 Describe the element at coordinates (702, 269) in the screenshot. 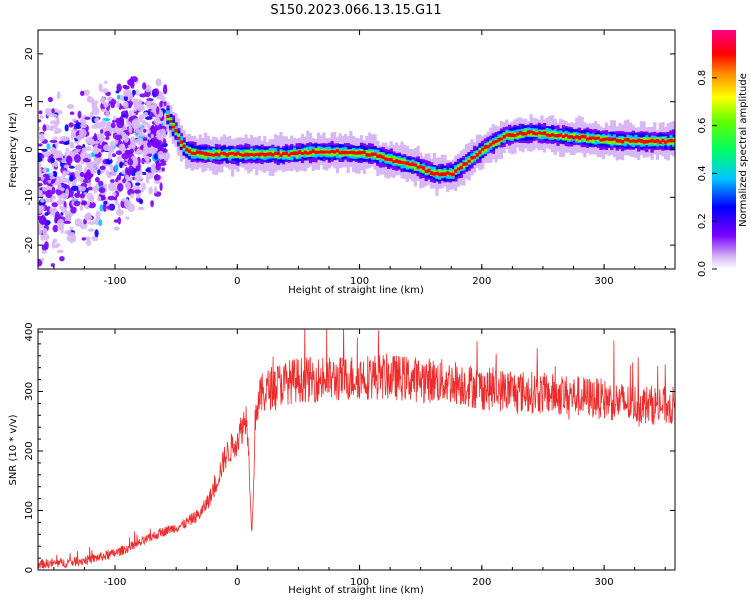

I see `colorbar-tick-label: 0.0` at that location.